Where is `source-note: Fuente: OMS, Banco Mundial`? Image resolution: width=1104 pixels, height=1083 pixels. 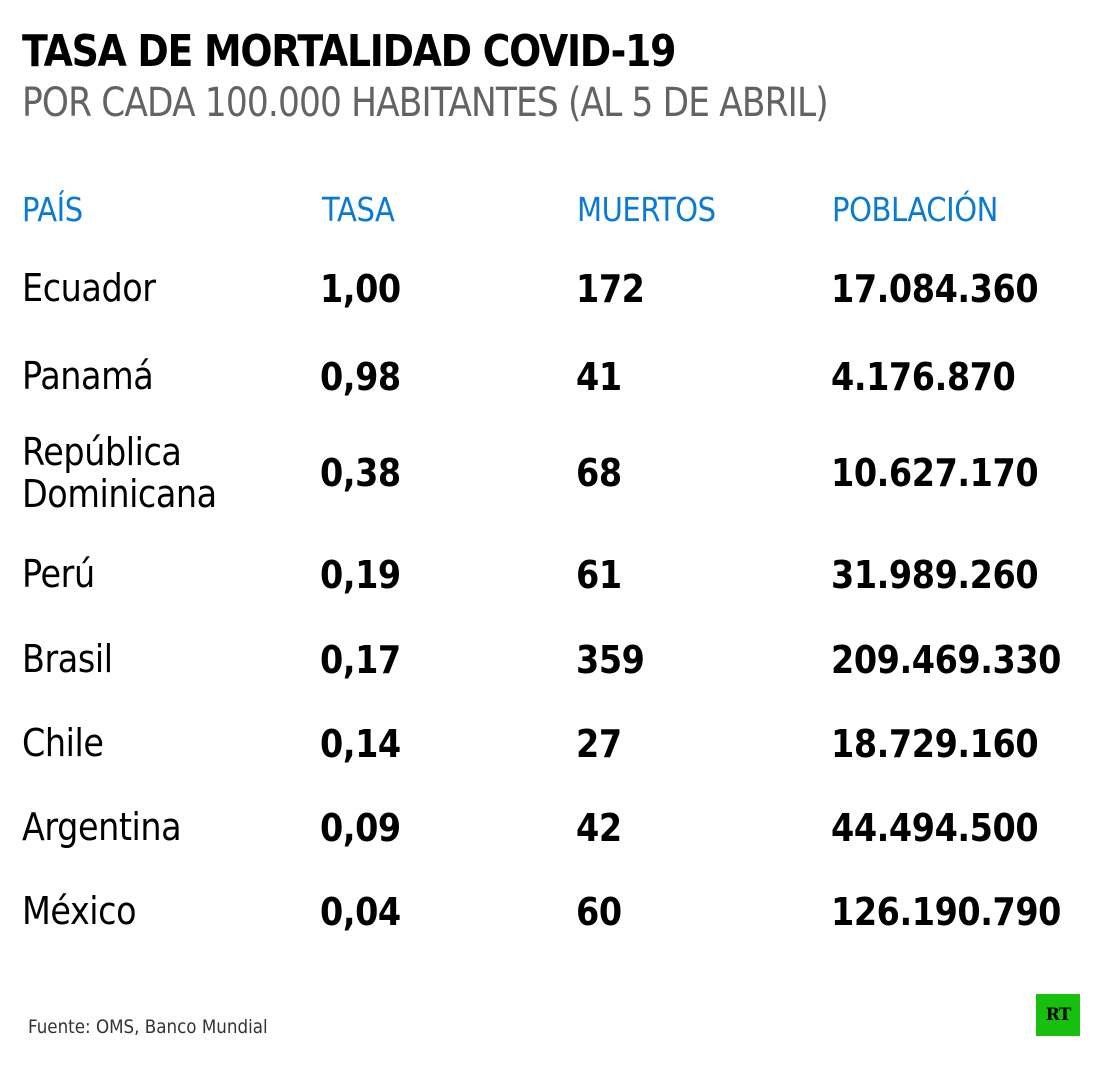
source-note: Fuente: OMS, Banco Mundial is located at coordinates (148, 1027).